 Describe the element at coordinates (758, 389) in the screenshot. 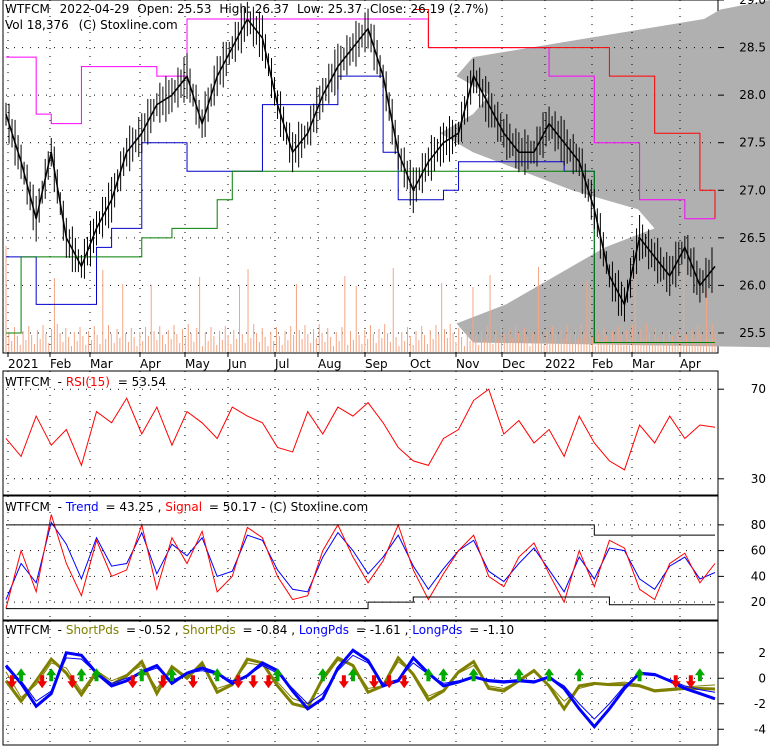

I see `y-tick-label: 70` at that location.